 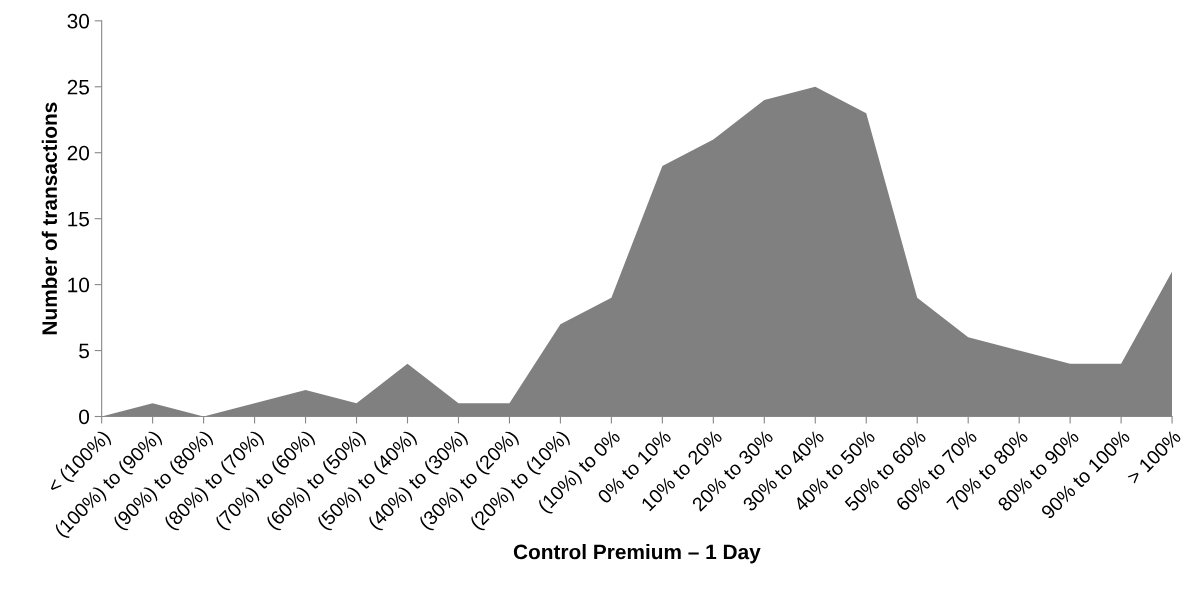 What do you see at coordinates (78, 21) in the screenshot?
I see `y-tick-label: 30` at bounding box center [78, 21].